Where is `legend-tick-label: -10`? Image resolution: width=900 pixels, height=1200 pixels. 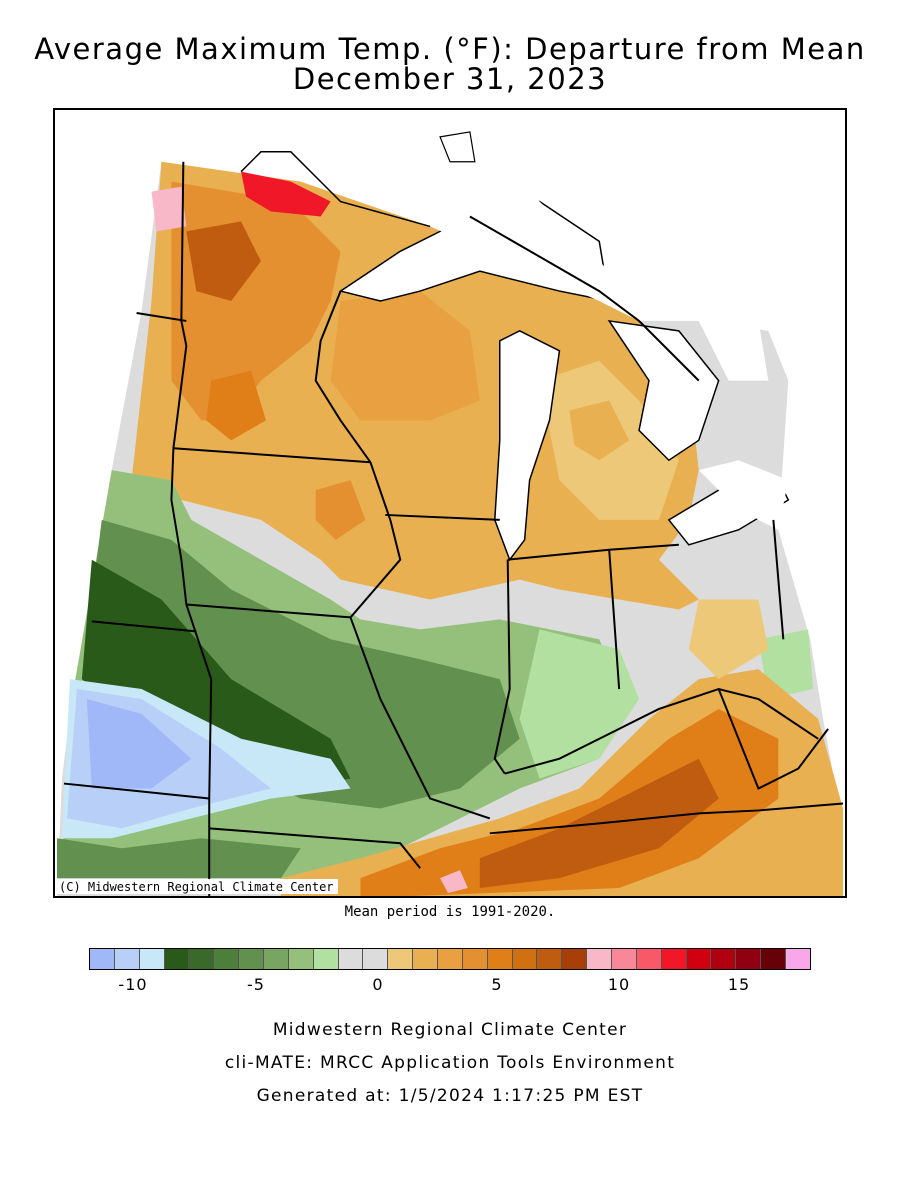 legend-tick-label: -10 is located at coordinates (133, 984).